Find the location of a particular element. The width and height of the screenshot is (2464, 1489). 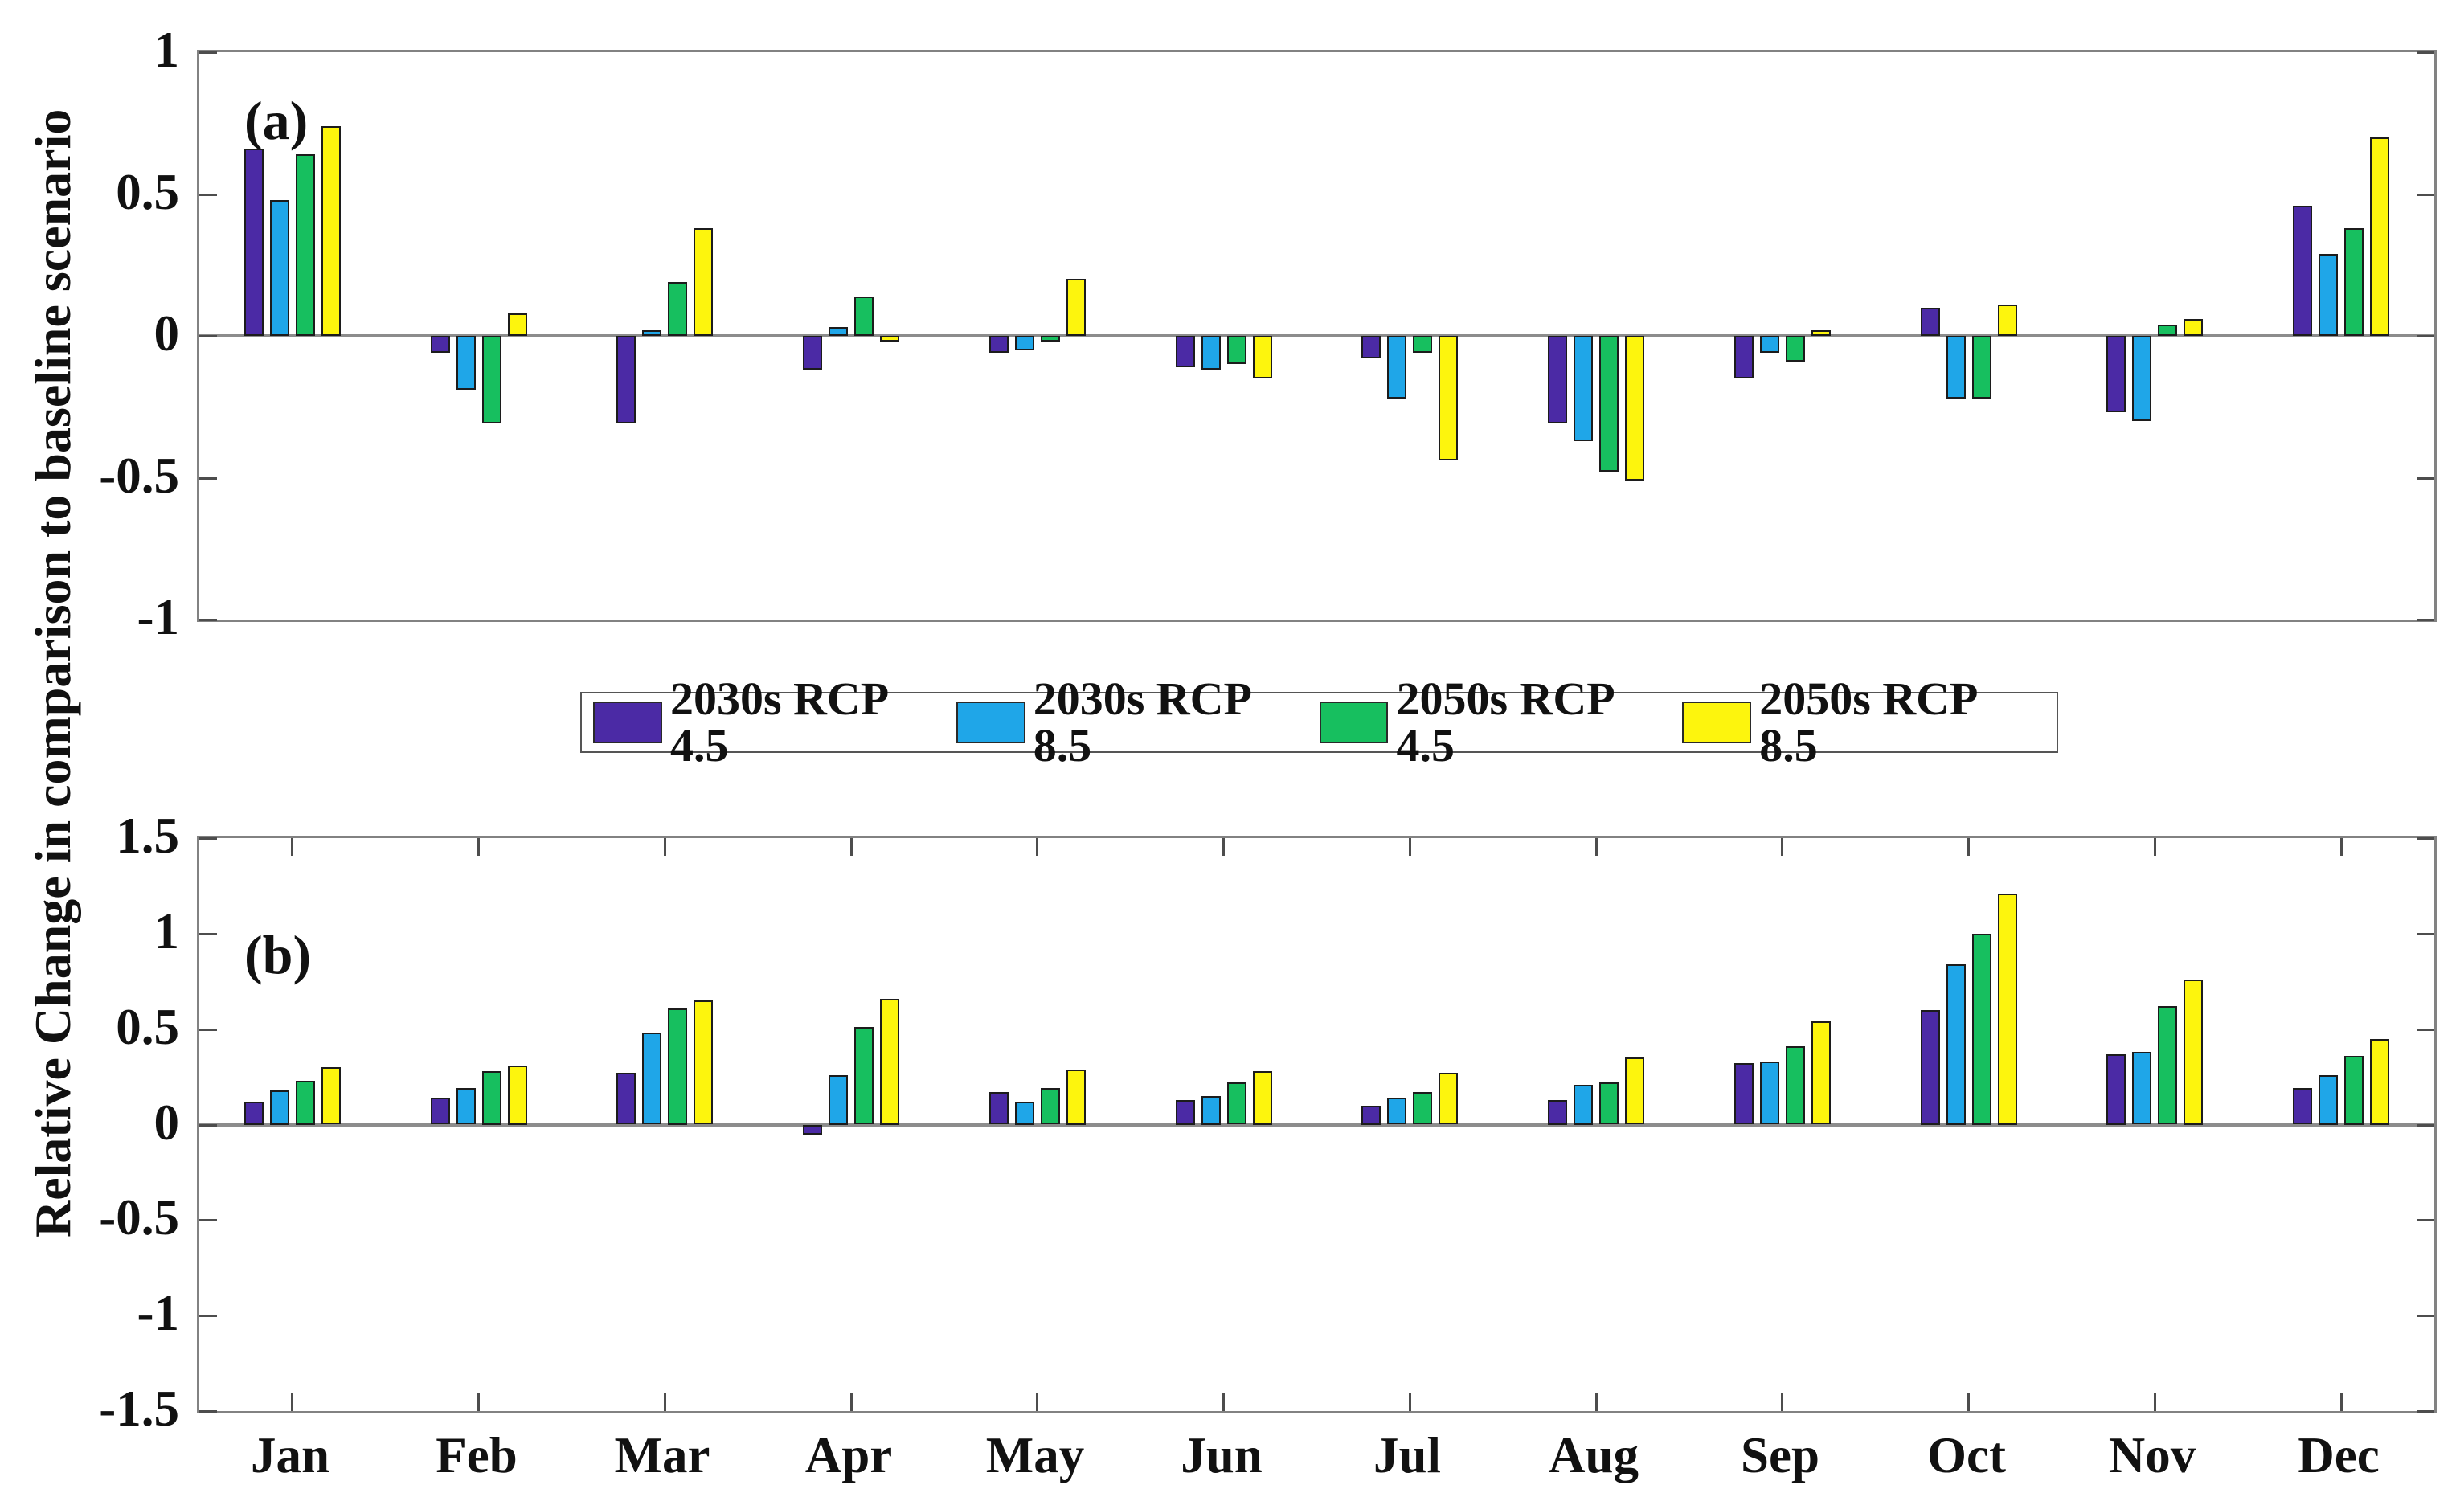

bar-b-jan-series3 is located at coordinates (305, 1103).